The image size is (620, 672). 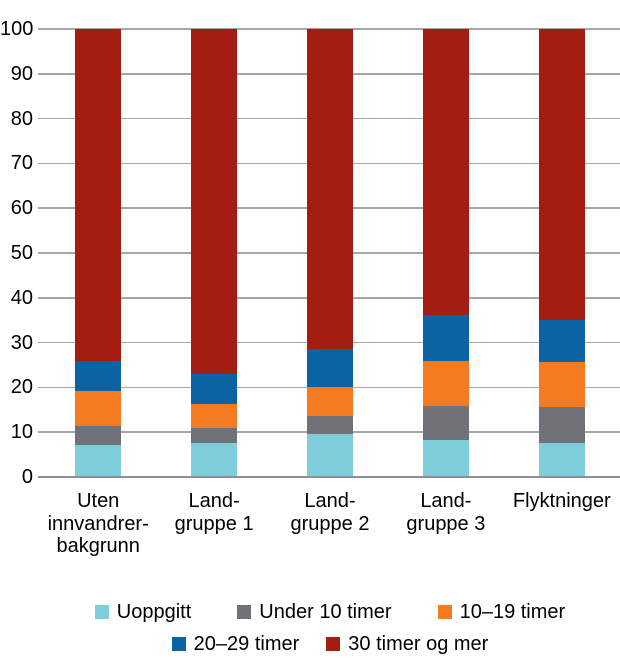 What do you see at coordinates (21, 253) in the screenshot?
I see `y-tick-label: 50` at bounding box center [21, 253].